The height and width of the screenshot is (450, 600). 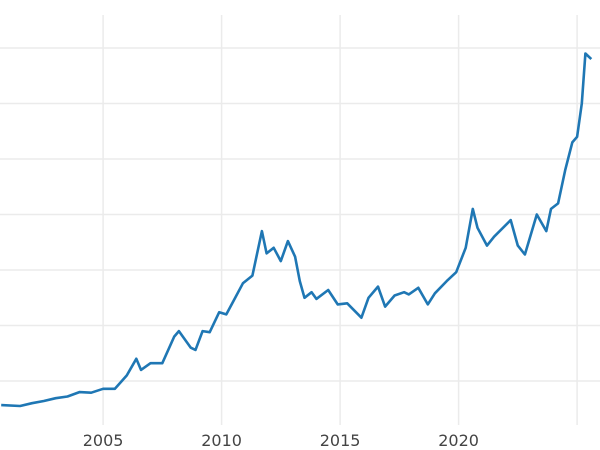 What do you see at coordinates (458, 440) in the screenshot?
I see `x-tick-label: 2020` at bounding box center [458, 440].